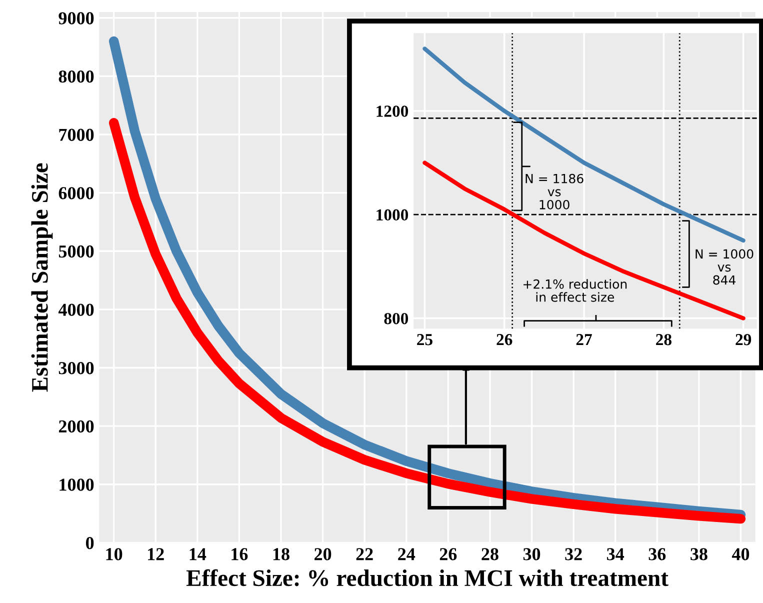 The height and width of the screenshot is (603, 763). I want to click on y-tick-label: 7000, so click(76, 134).